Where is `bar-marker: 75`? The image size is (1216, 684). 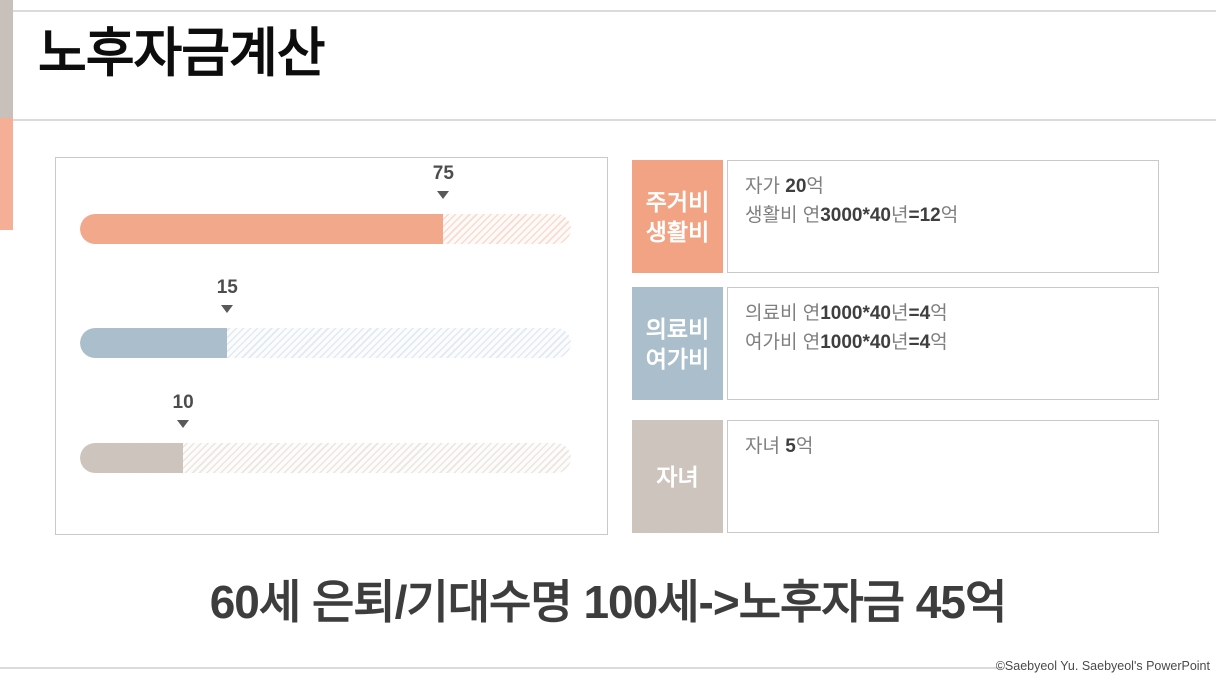 bar-marker: 75 is located at coordinates (443, 181).